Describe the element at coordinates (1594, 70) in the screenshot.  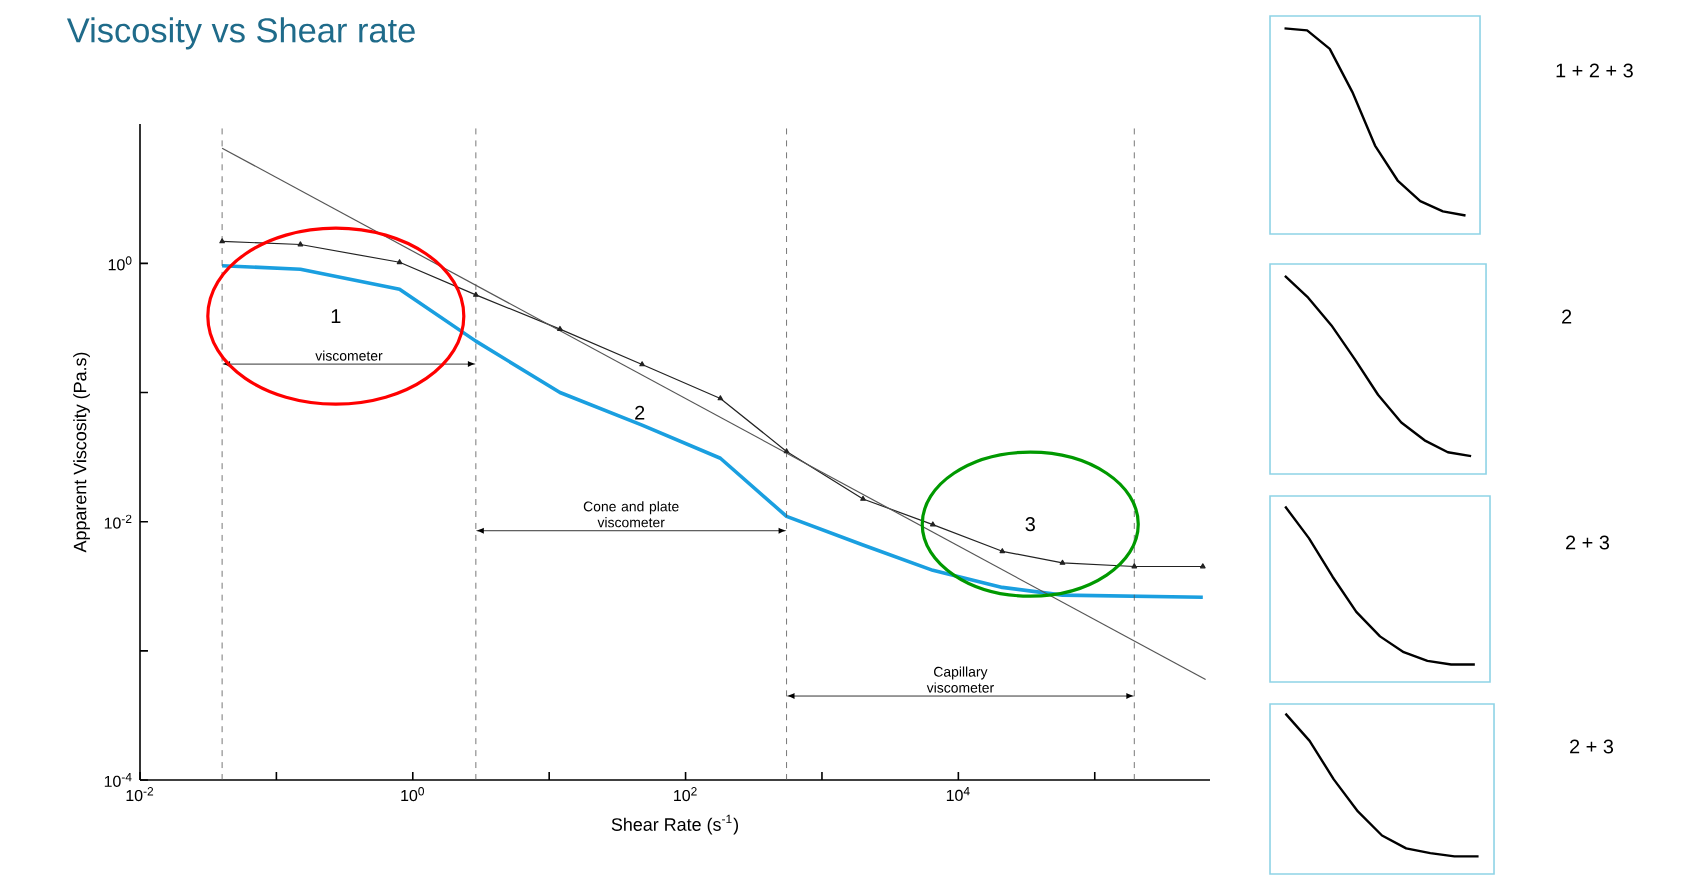
I see `text: 1 + 2 + 3` at that location.